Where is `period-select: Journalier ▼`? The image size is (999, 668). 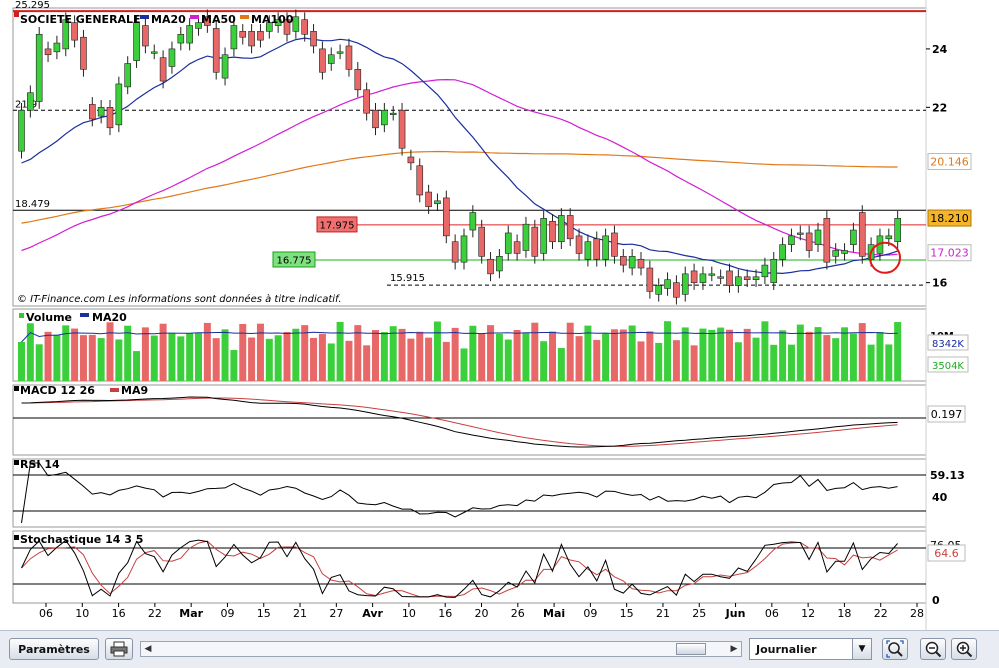
period-select: Journalier ▼ is located at coordinates (810, 649).